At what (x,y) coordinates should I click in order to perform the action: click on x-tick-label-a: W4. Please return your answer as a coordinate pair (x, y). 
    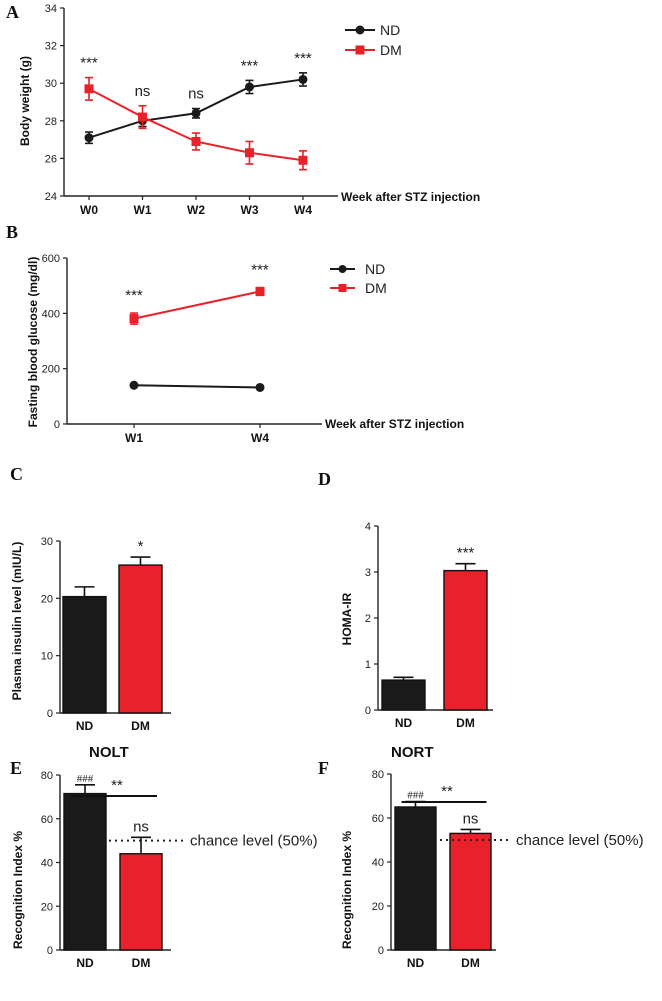
    Looking at the image, I should click on (303, 210).